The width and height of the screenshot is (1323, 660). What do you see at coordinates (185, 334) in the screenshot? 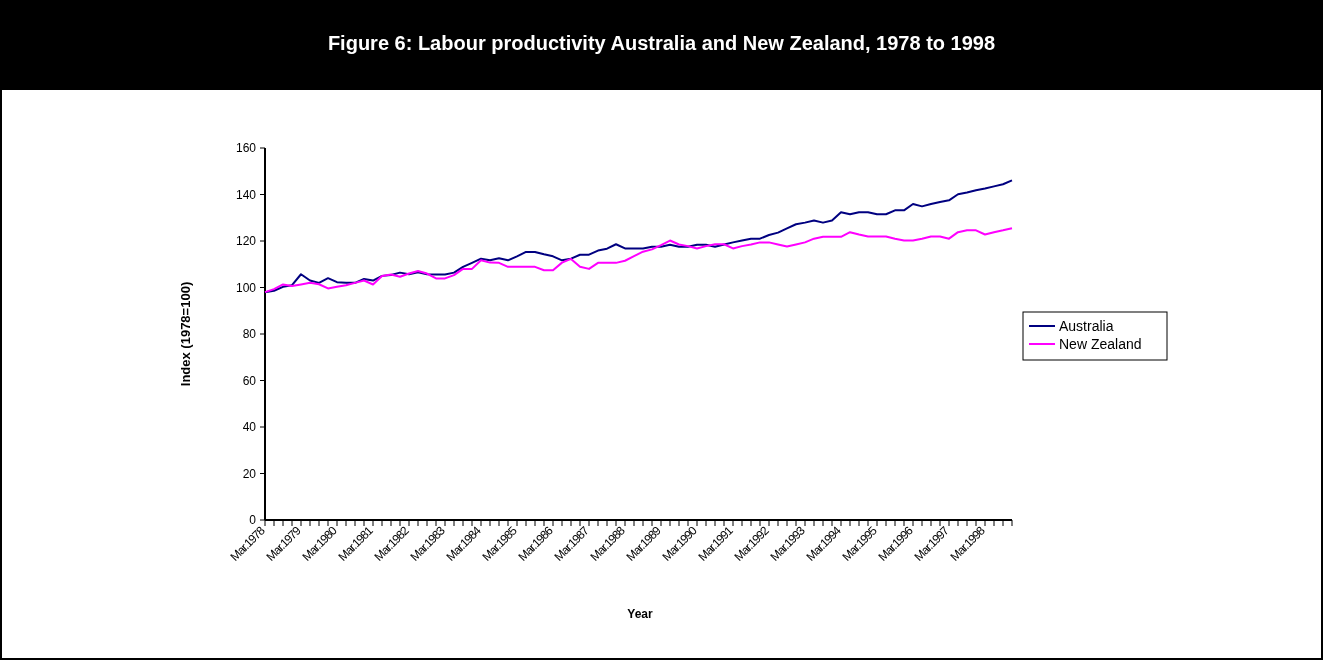
I see `y-axis-title: Index (1978=100)` at bounding box center [185, 334].